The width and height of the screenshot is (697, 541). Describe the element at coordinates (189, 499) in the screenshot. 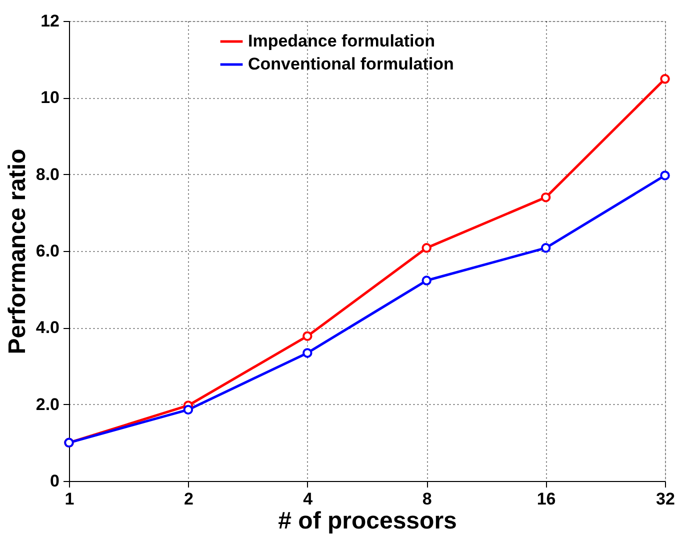

I see `x-tick-label: 2` at that location.